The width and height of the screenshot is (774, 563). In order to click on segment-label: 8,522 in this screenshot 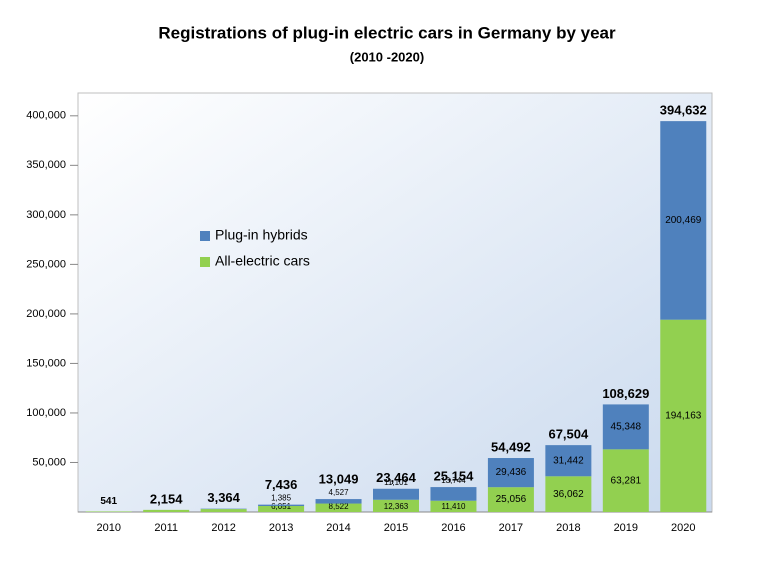, I will do `click(339, 506)`.